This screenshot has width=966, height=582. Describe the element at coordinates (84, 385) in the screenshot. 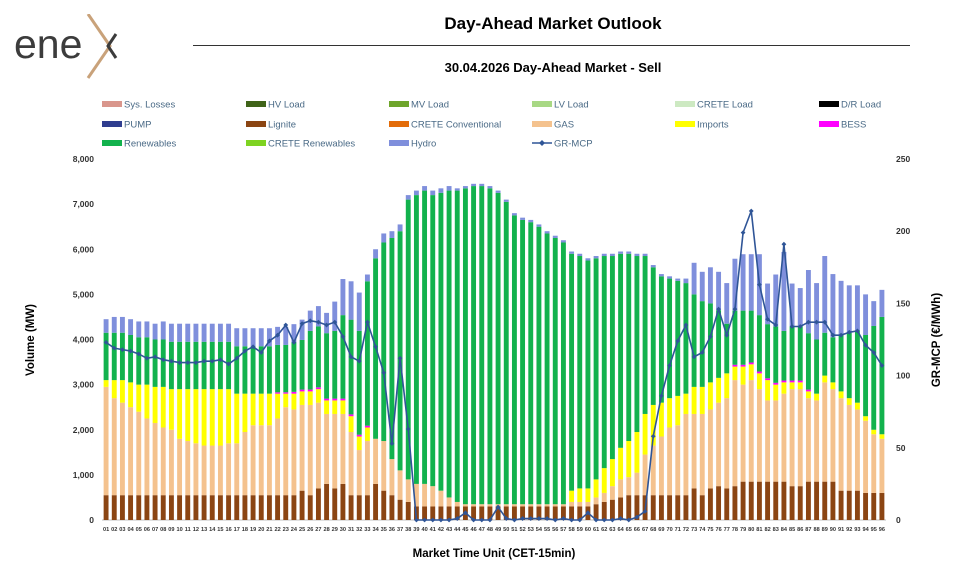

I see `y-tick-label: 3,000` at that location.